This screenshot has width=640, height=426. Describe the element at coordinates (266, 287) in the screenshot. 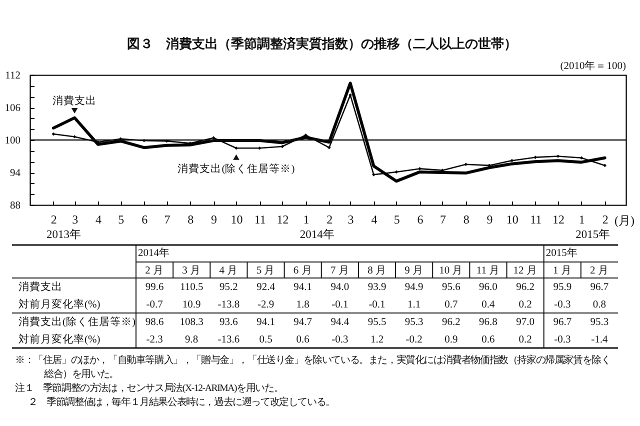

I see `data-label: 92.4` at that location.